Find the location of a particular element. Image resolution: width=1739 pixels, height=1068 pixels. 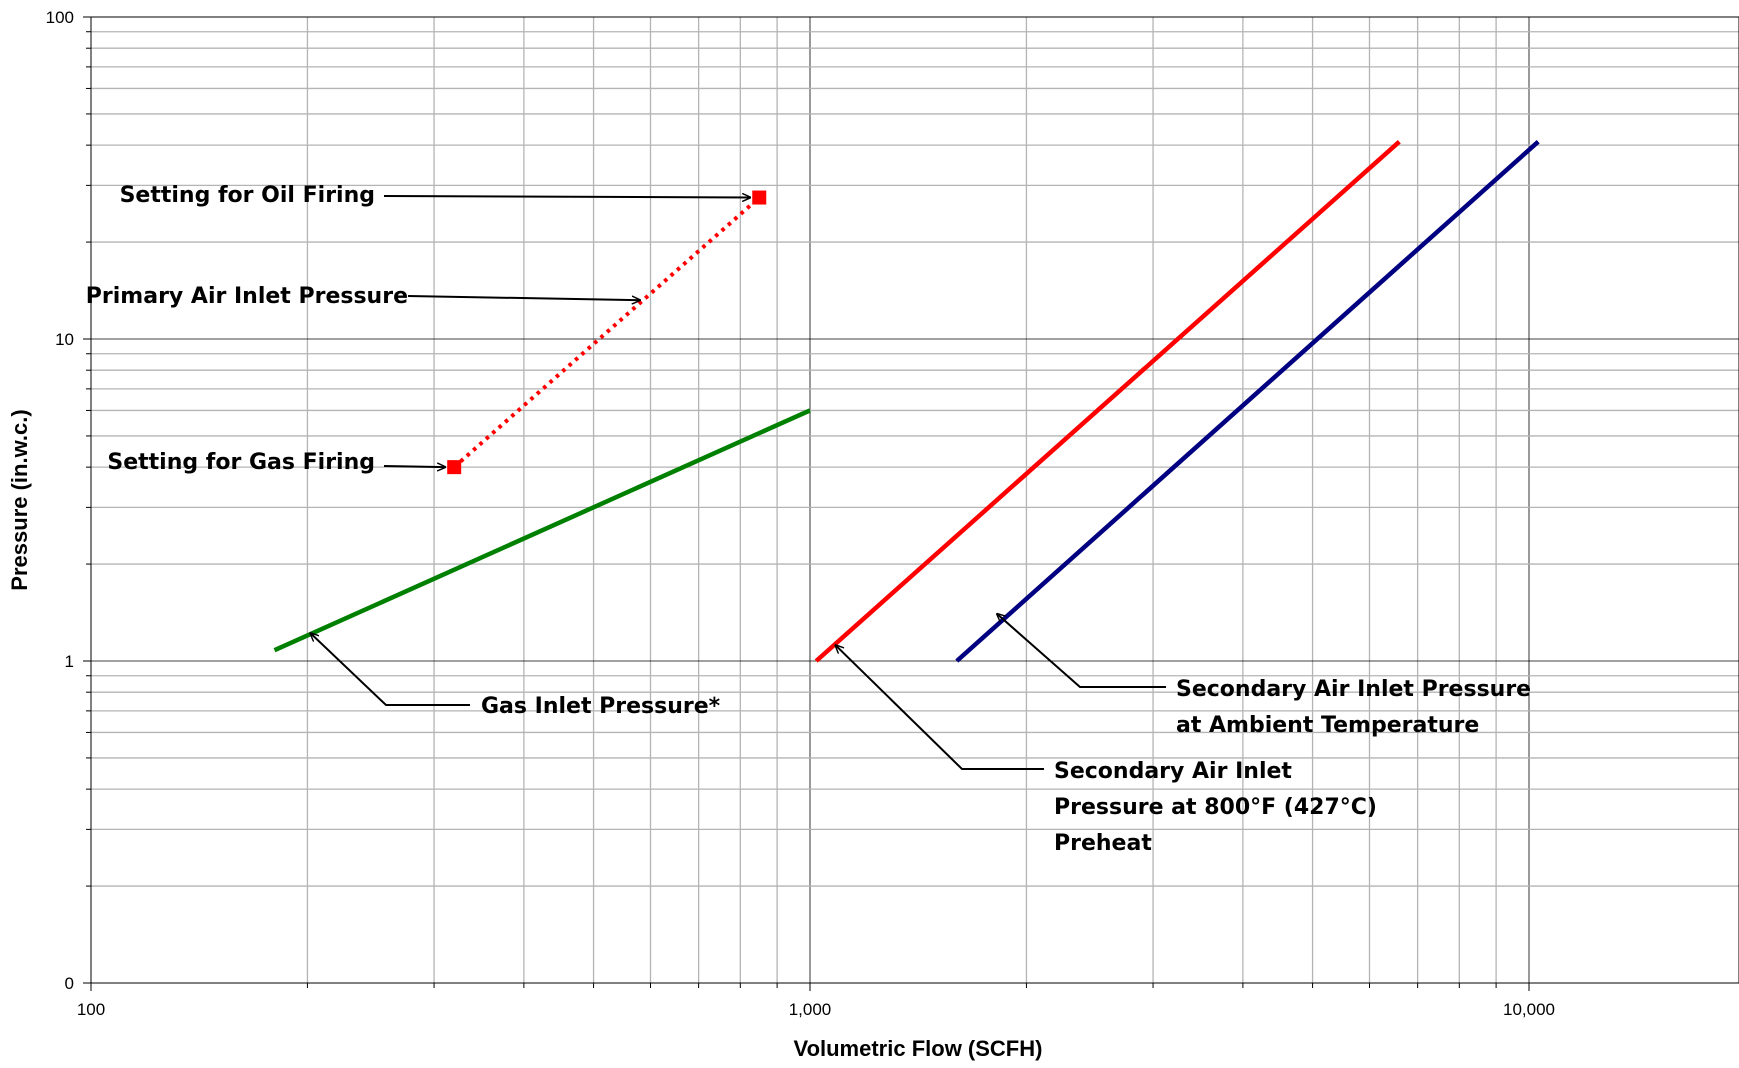

annotation-oil: Setting for Oil Firing is located at coordinates (247, 195).